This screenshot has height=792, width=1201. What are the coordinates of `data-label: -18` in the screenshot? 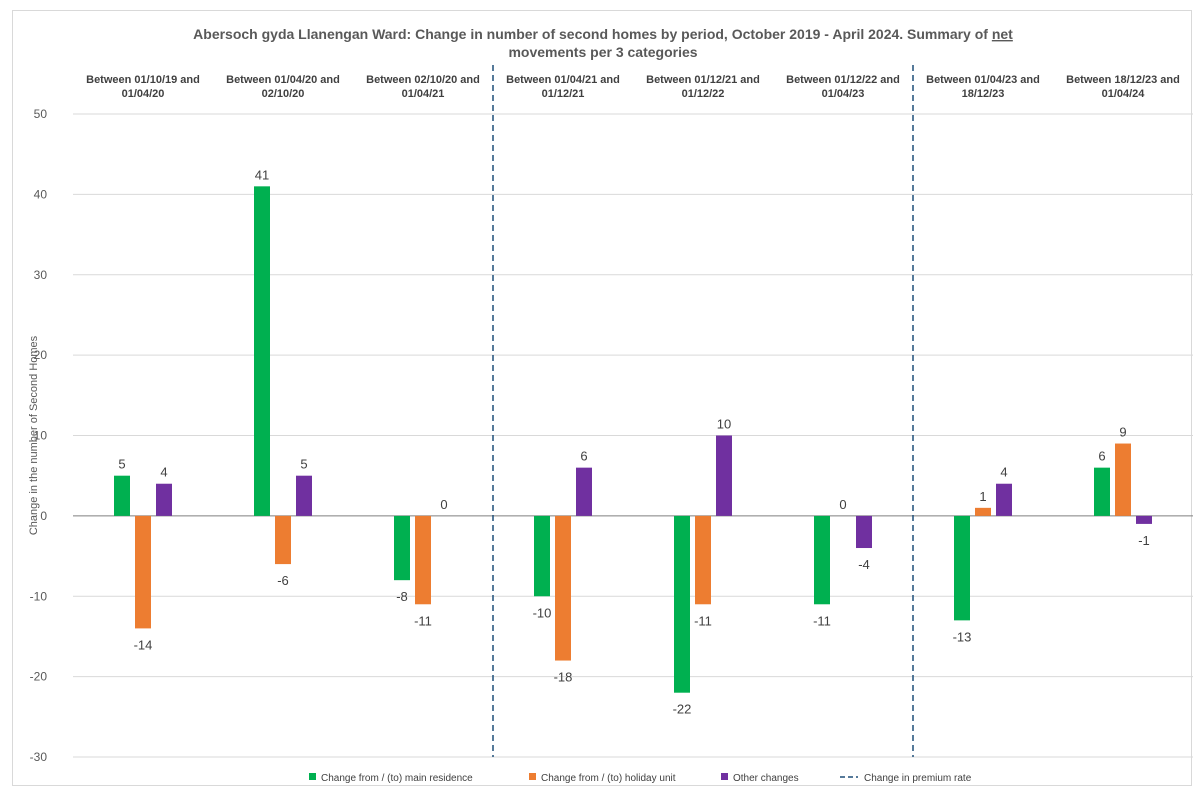 It's located at (563, 677).